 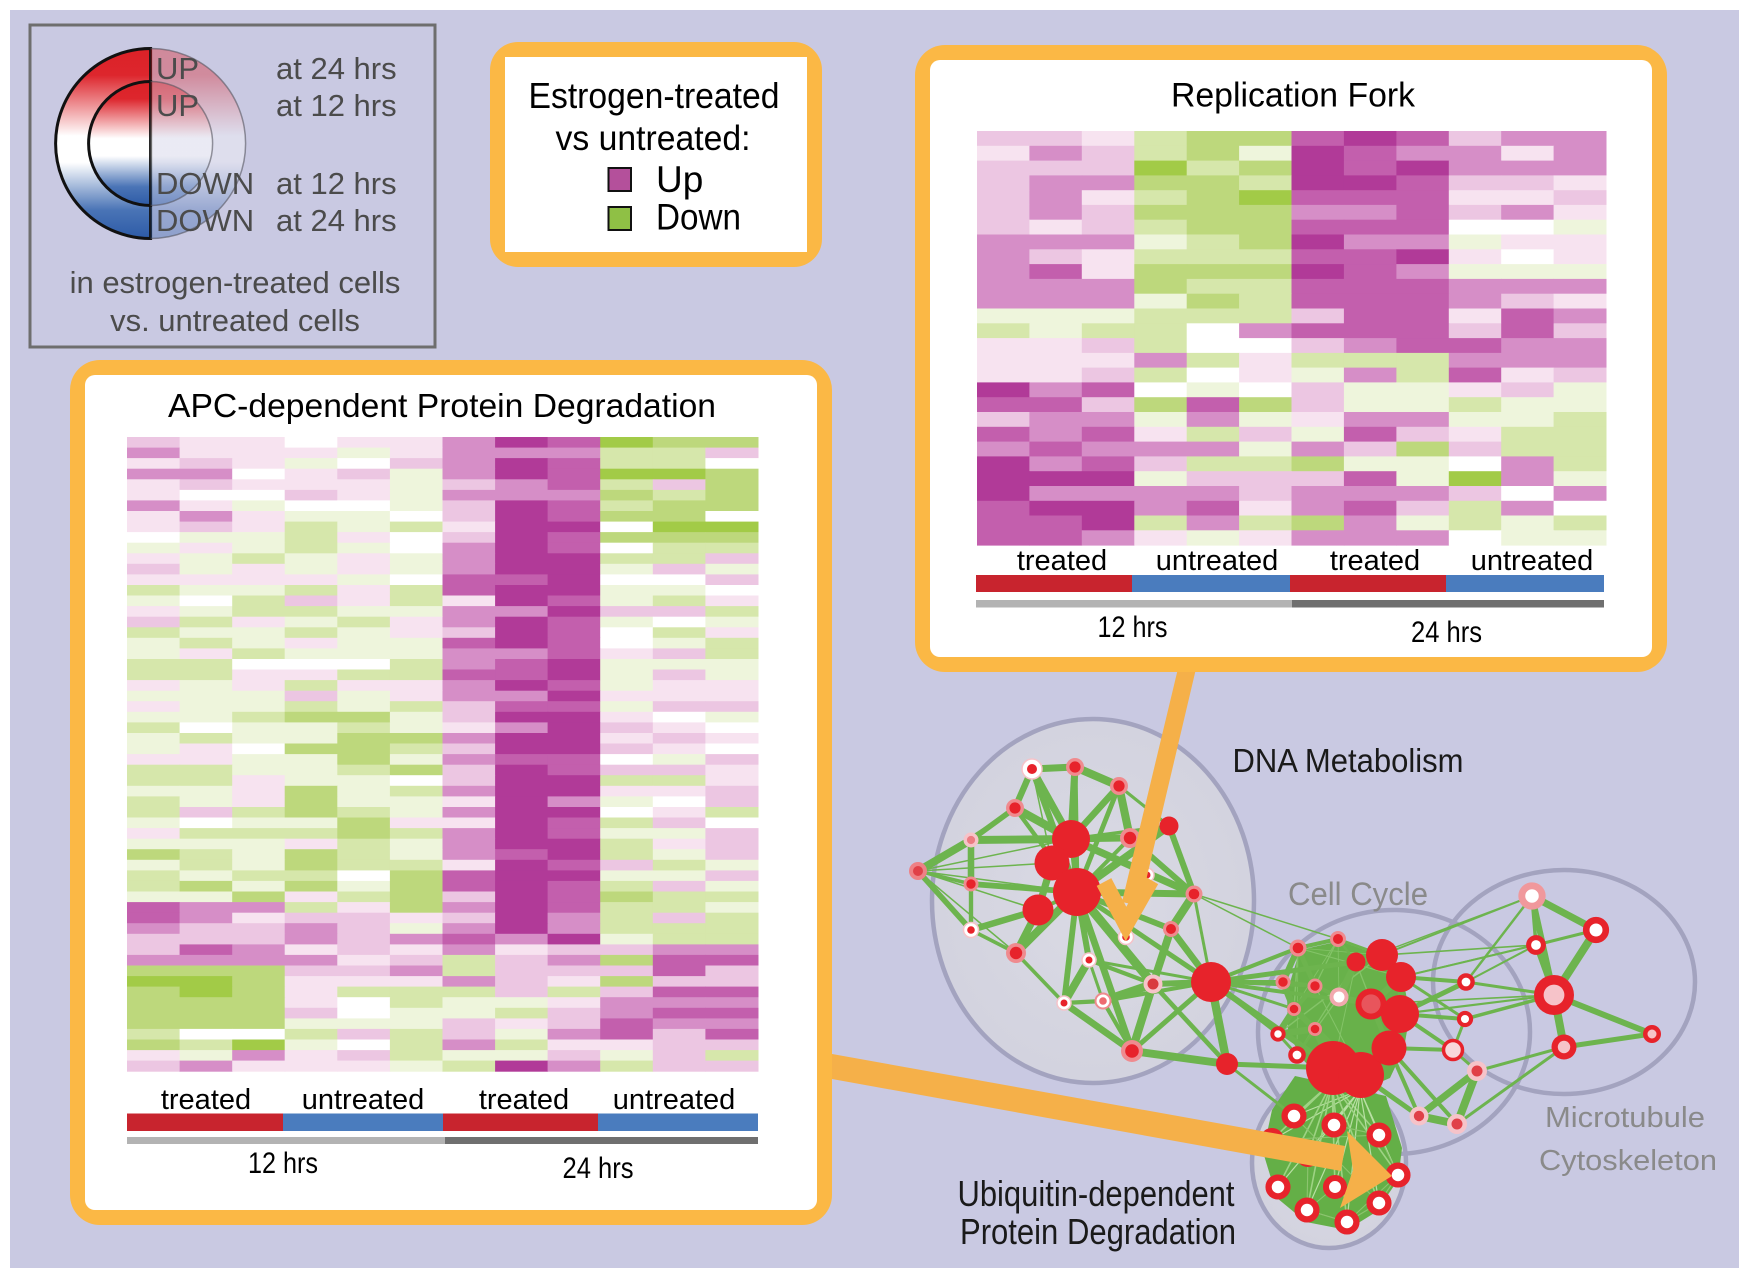 I want to click on svg-text: Cell Cycle, so click(x=1358, y=894).